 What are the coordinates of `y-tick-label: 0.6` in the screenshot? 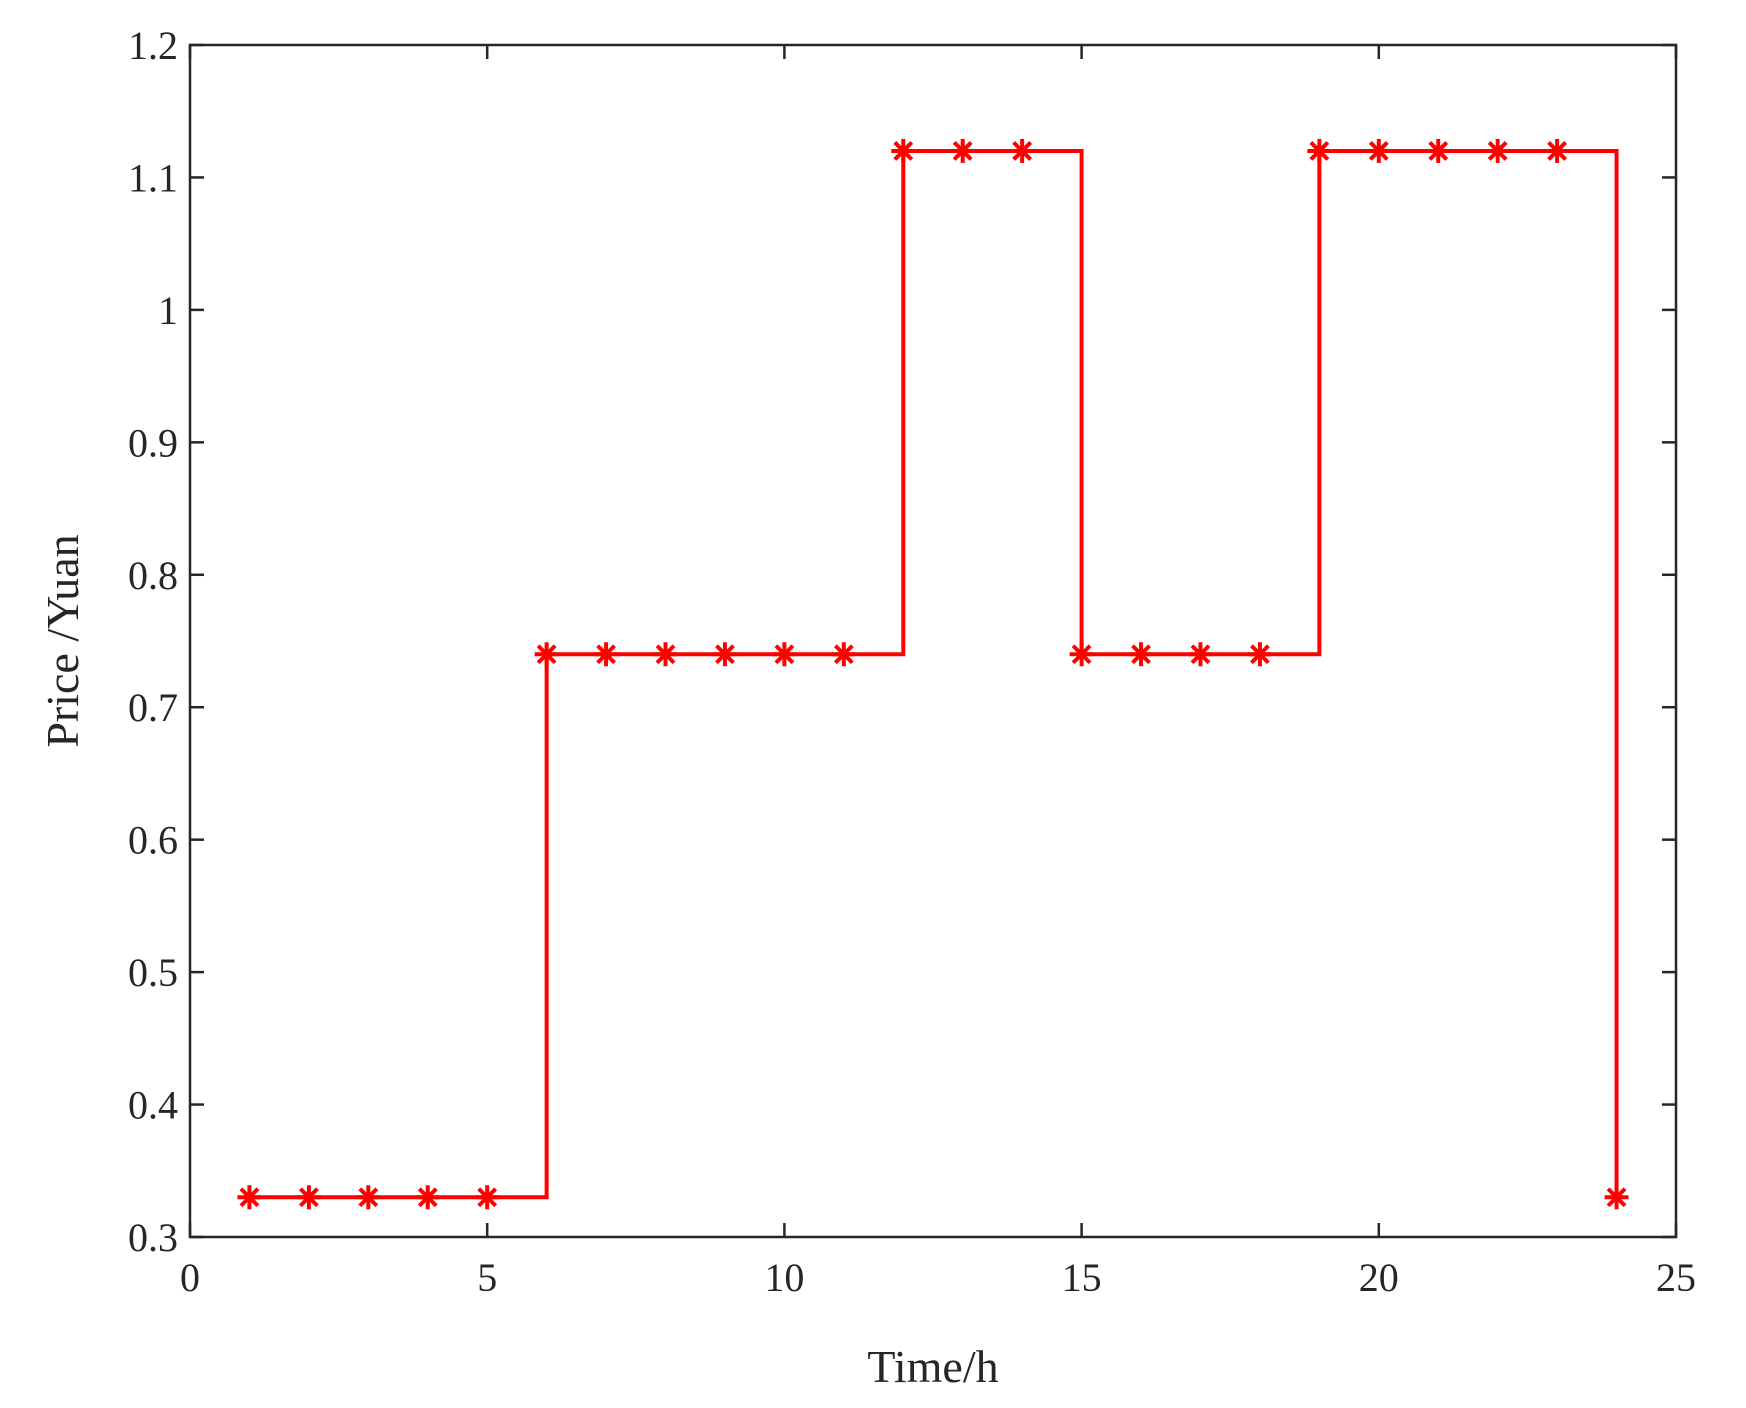 It's located at (153, 840).